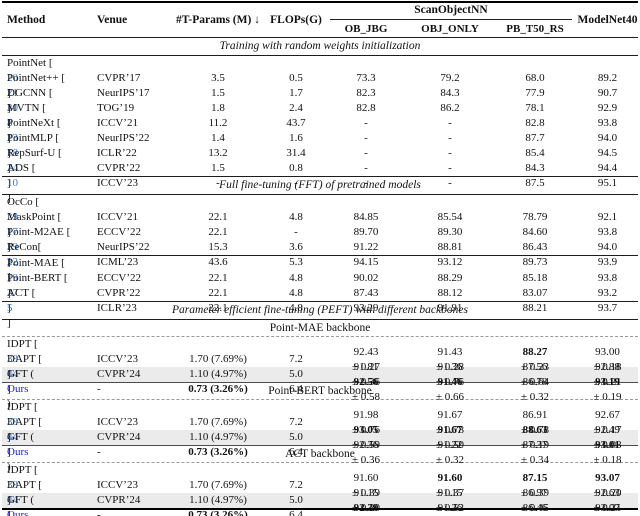 The image size is (640, 516). Describe the element at coordinates (49, 359) in the screenshot. I see `method-cell: IDPT [38]` at that location.